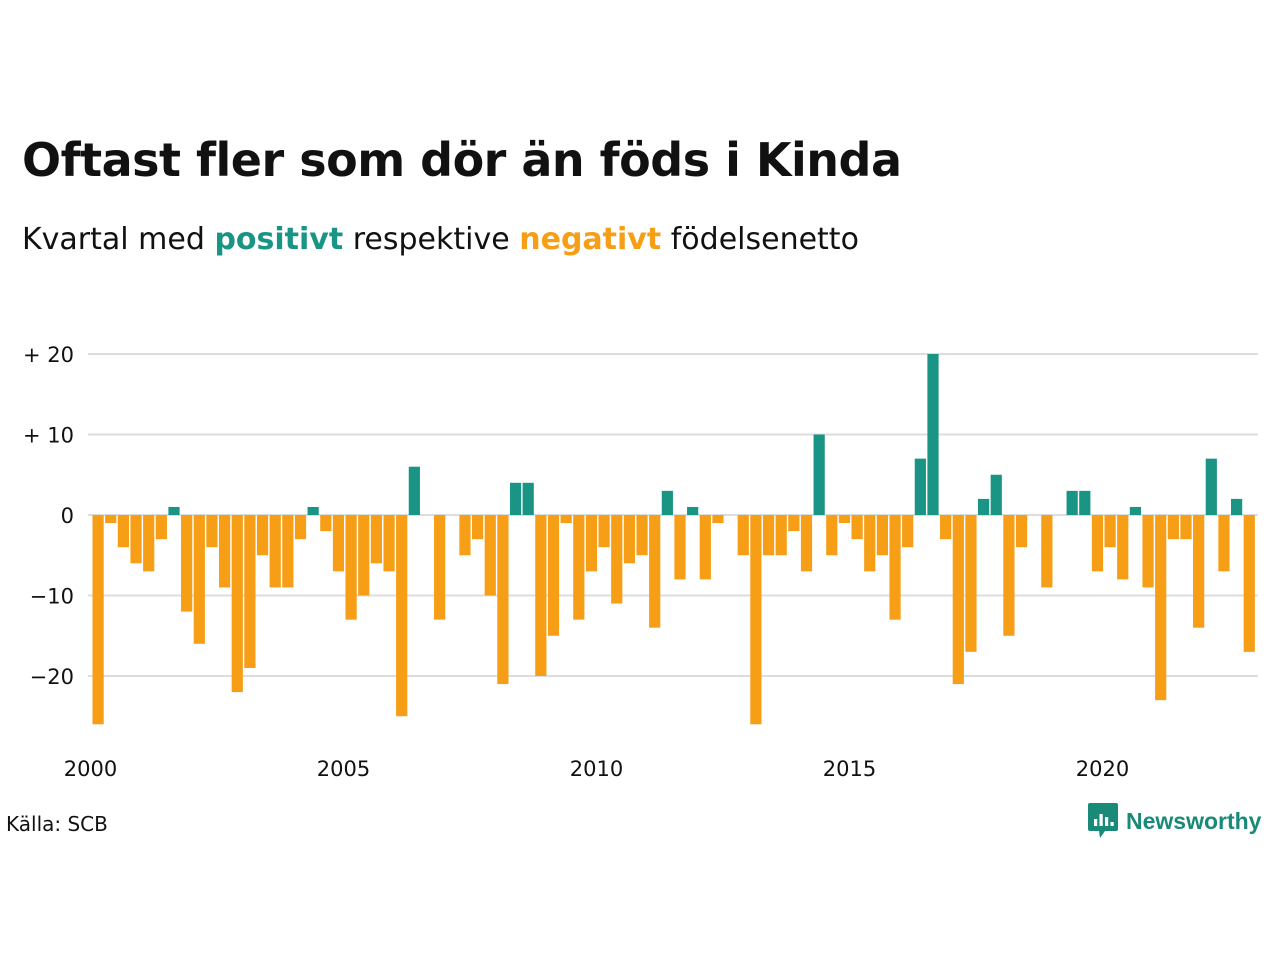 Image resolution: width=1280 pixels, height=960 pixels. What do you see at coordinates (67, 516) in the screenshot?
I see `y-tick-label: 0` at bounding box center [67, 516].